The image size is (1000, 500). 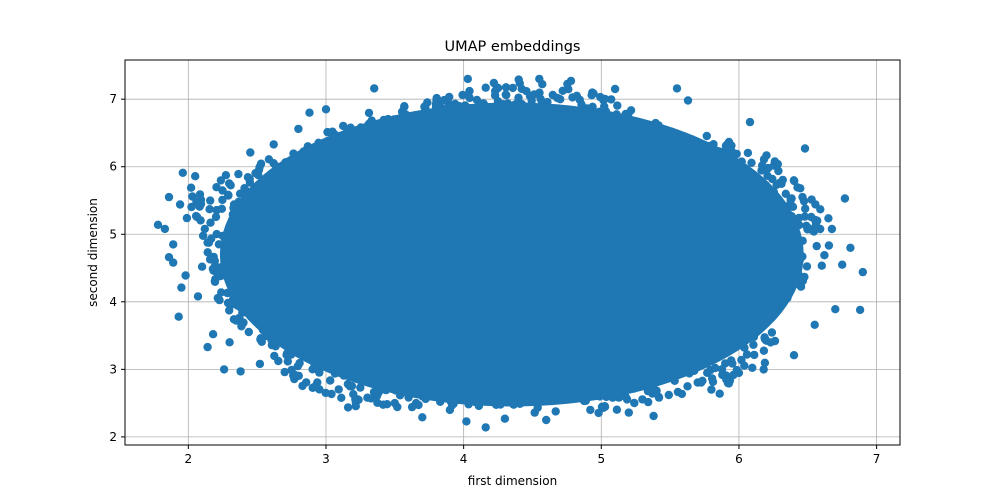 I want to click on x-tick-label: 7, so click(x=877, y=459).